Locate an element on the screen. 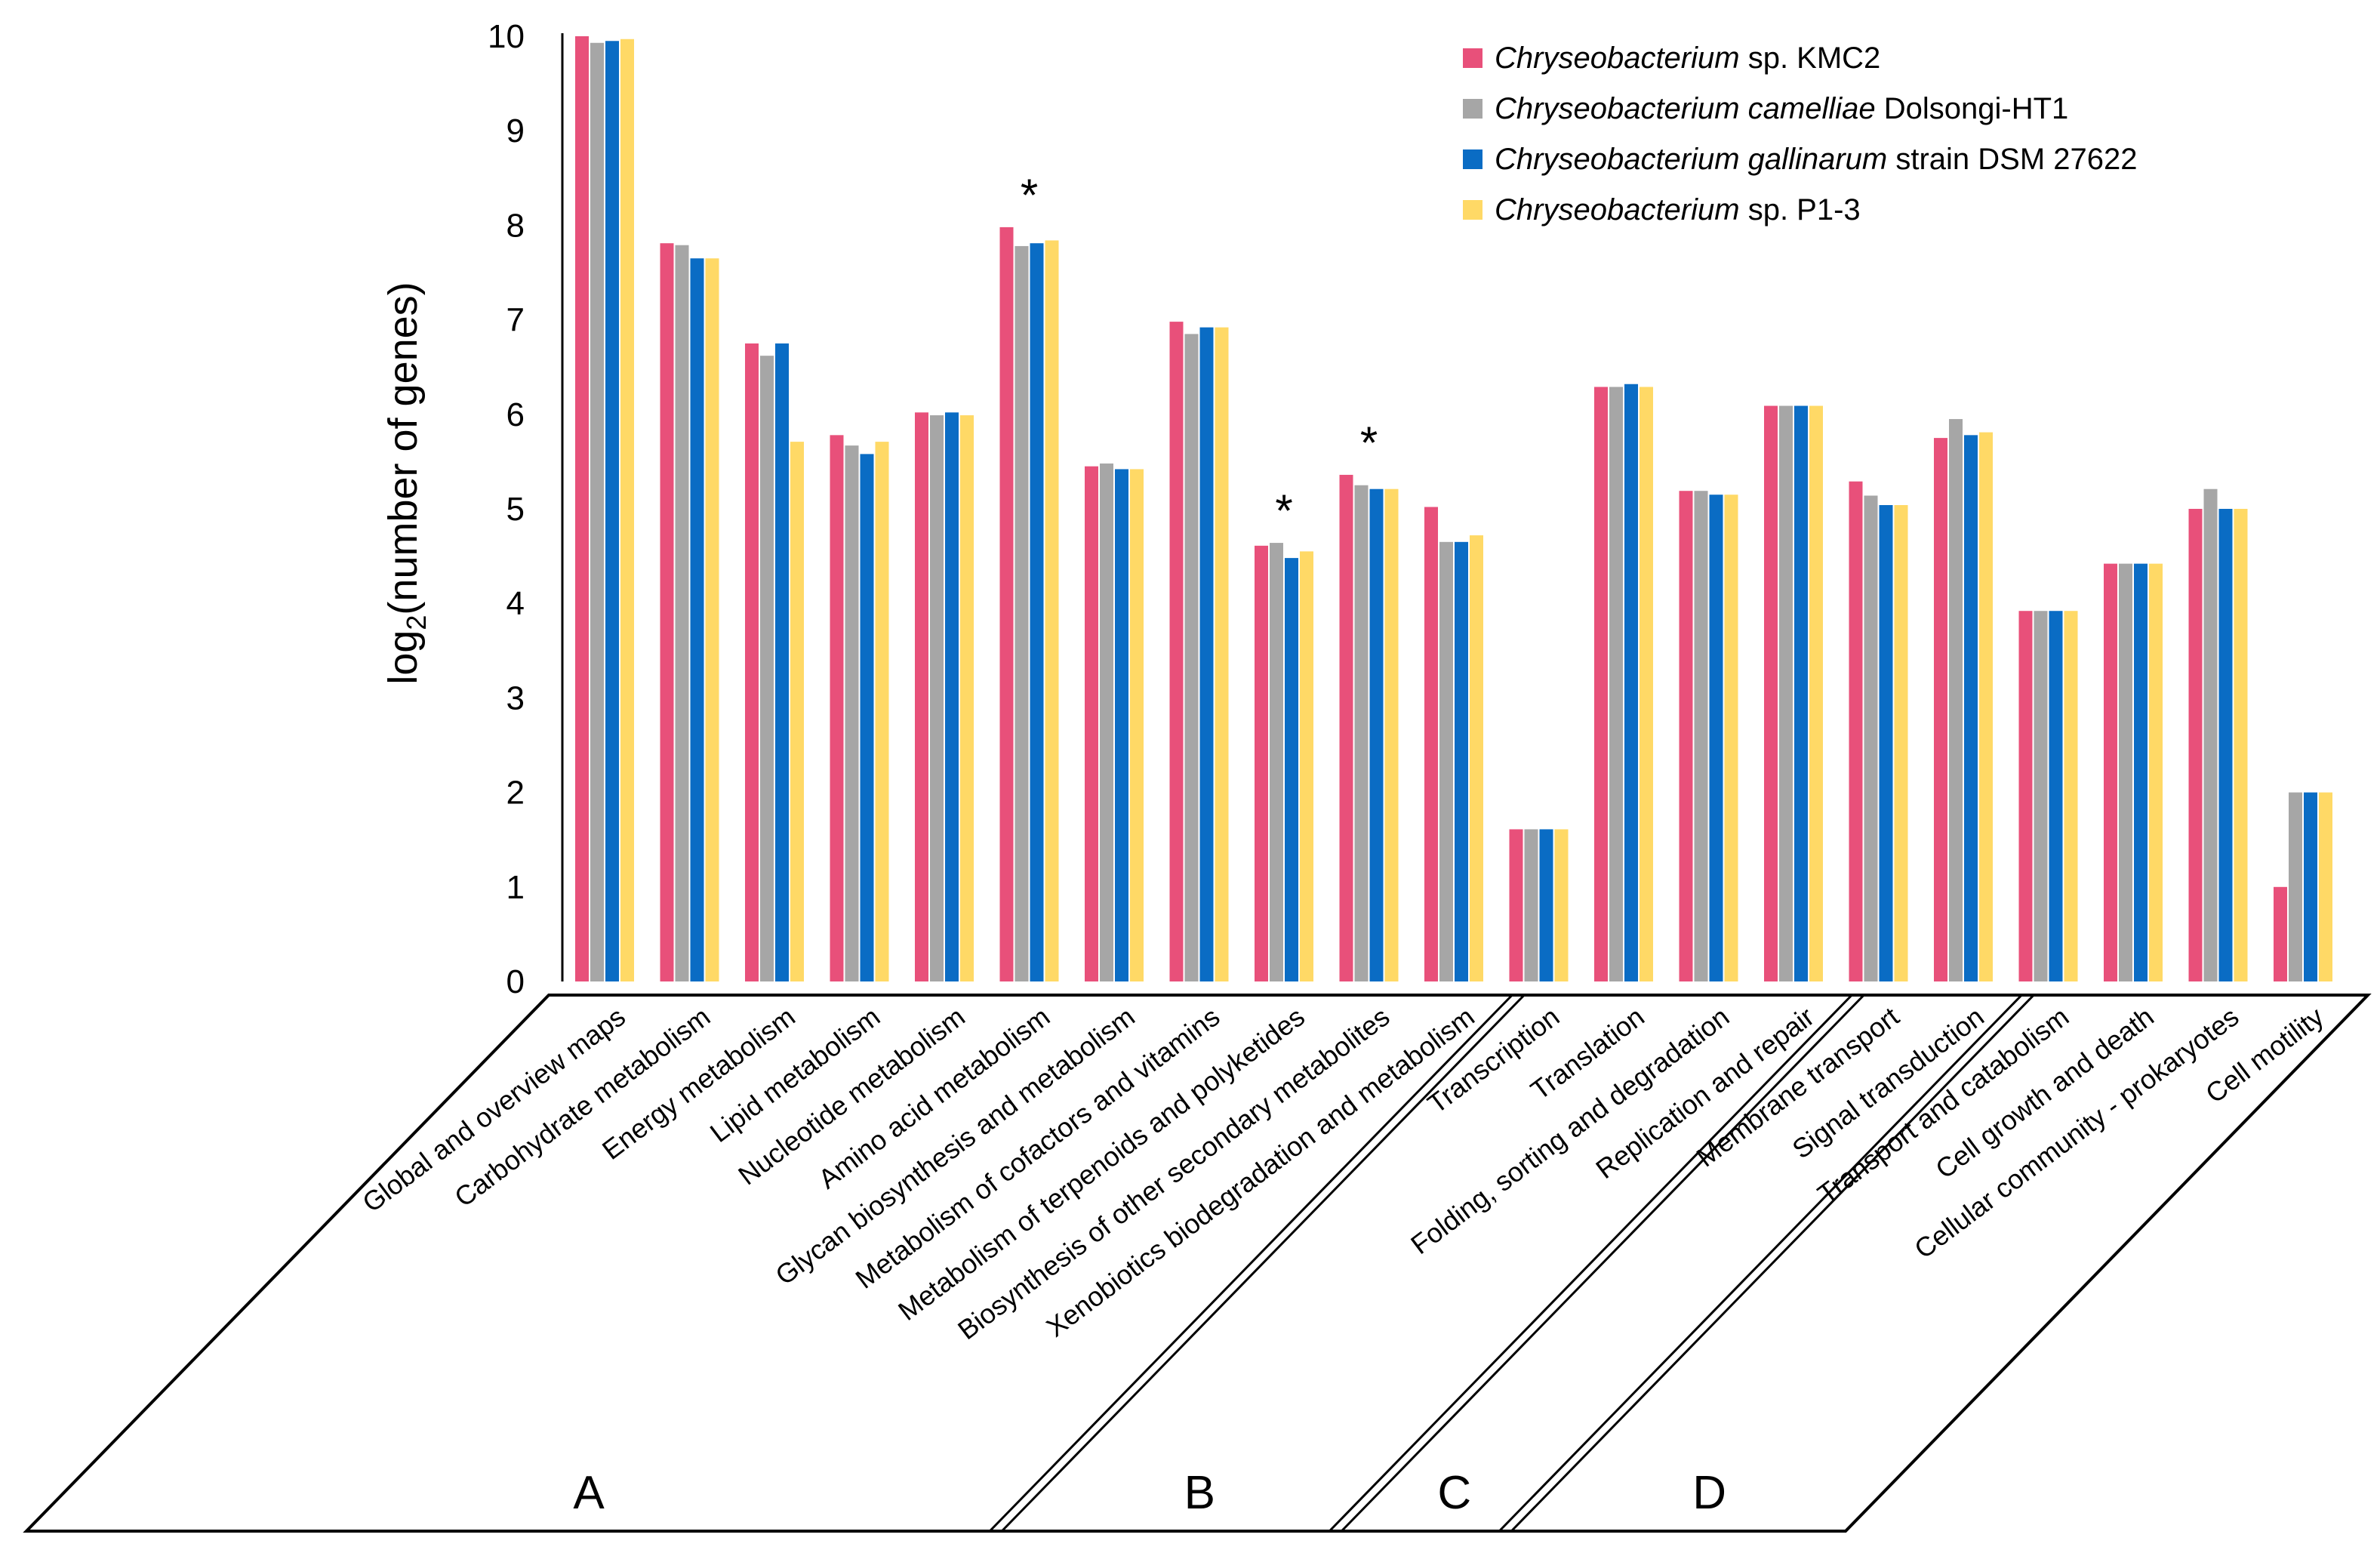 Image resolution: width=2380 pixels, height=1553 pixels. legend-entry: Chryseobacterium sp. KMC2 is located at coordinates (1687, 59).